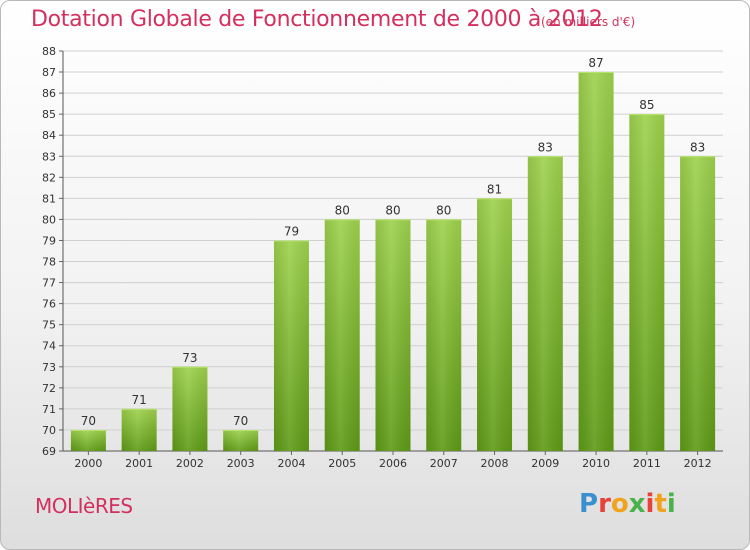  I want to click on y-tick-label: 70, so click(49, 430).